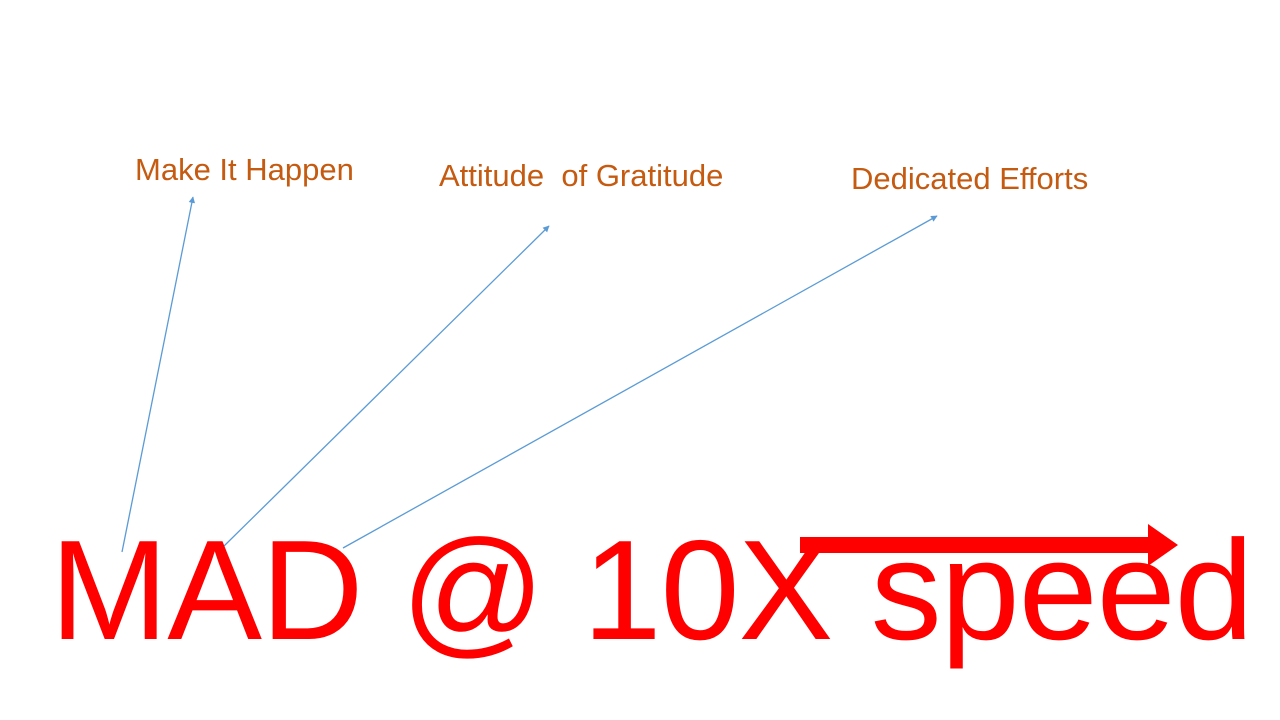 This screenshot has height=720, width=1280. I want to click on label-dedicated-efforts: Dedicated Efforts, so click(970, 178).